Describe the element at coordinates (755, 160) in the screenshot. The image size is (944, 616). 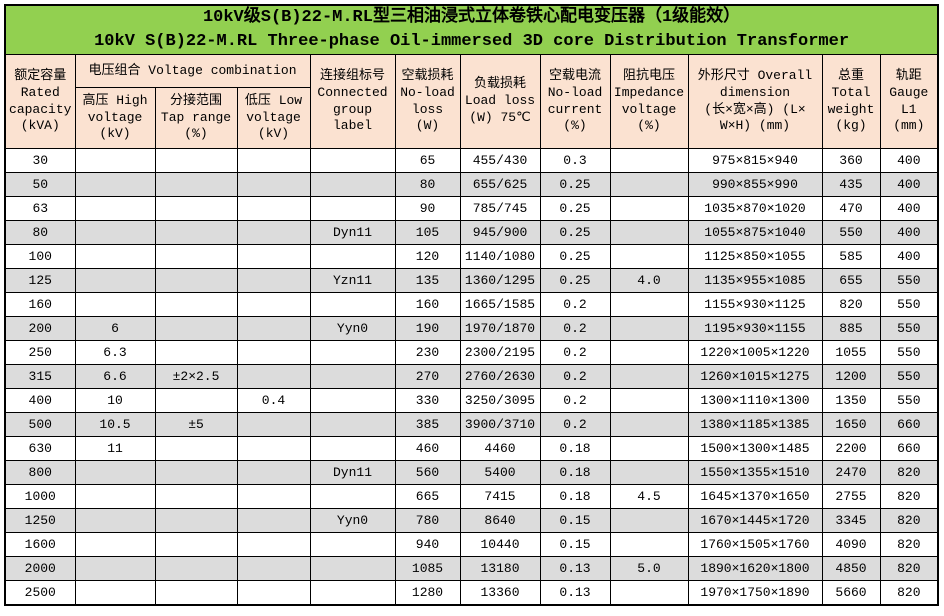
I see `cell-dim: 975×815×940` at that location.